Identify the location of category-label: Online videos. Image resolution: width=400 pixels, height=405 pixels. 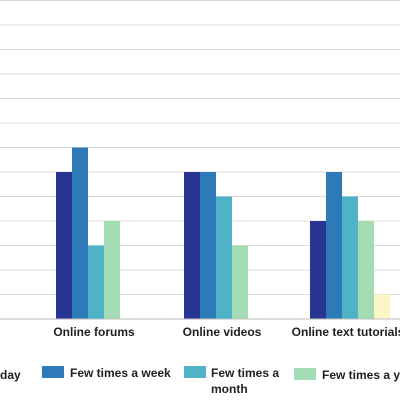
(222, 332).